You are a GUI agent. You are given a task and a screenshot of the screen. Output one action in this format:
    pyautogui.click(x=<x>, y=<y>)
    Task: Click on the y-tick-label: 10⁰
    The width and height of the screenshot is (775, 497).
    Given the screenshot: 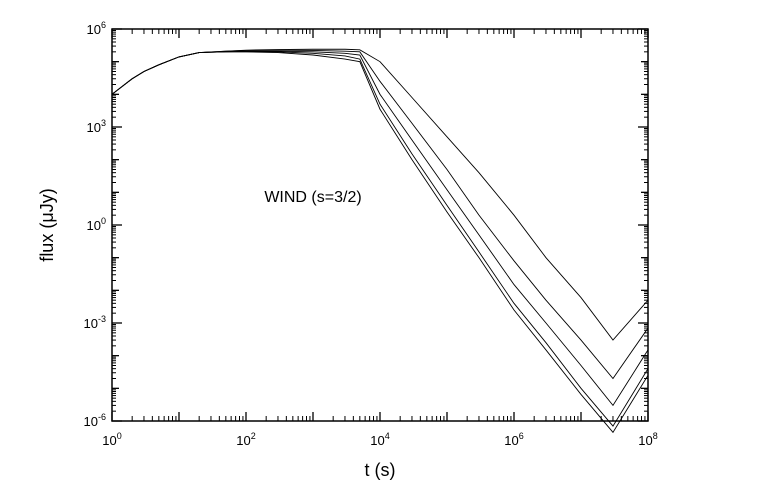 What is the action you would take?
    pyautogui.click(x=96, y=224)
    